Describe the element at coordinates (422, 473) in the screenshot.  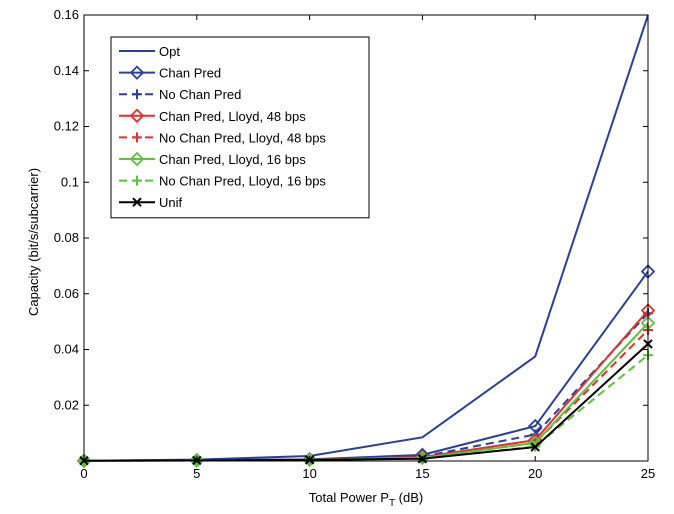
I see `x-tick-label: 15` at that location.